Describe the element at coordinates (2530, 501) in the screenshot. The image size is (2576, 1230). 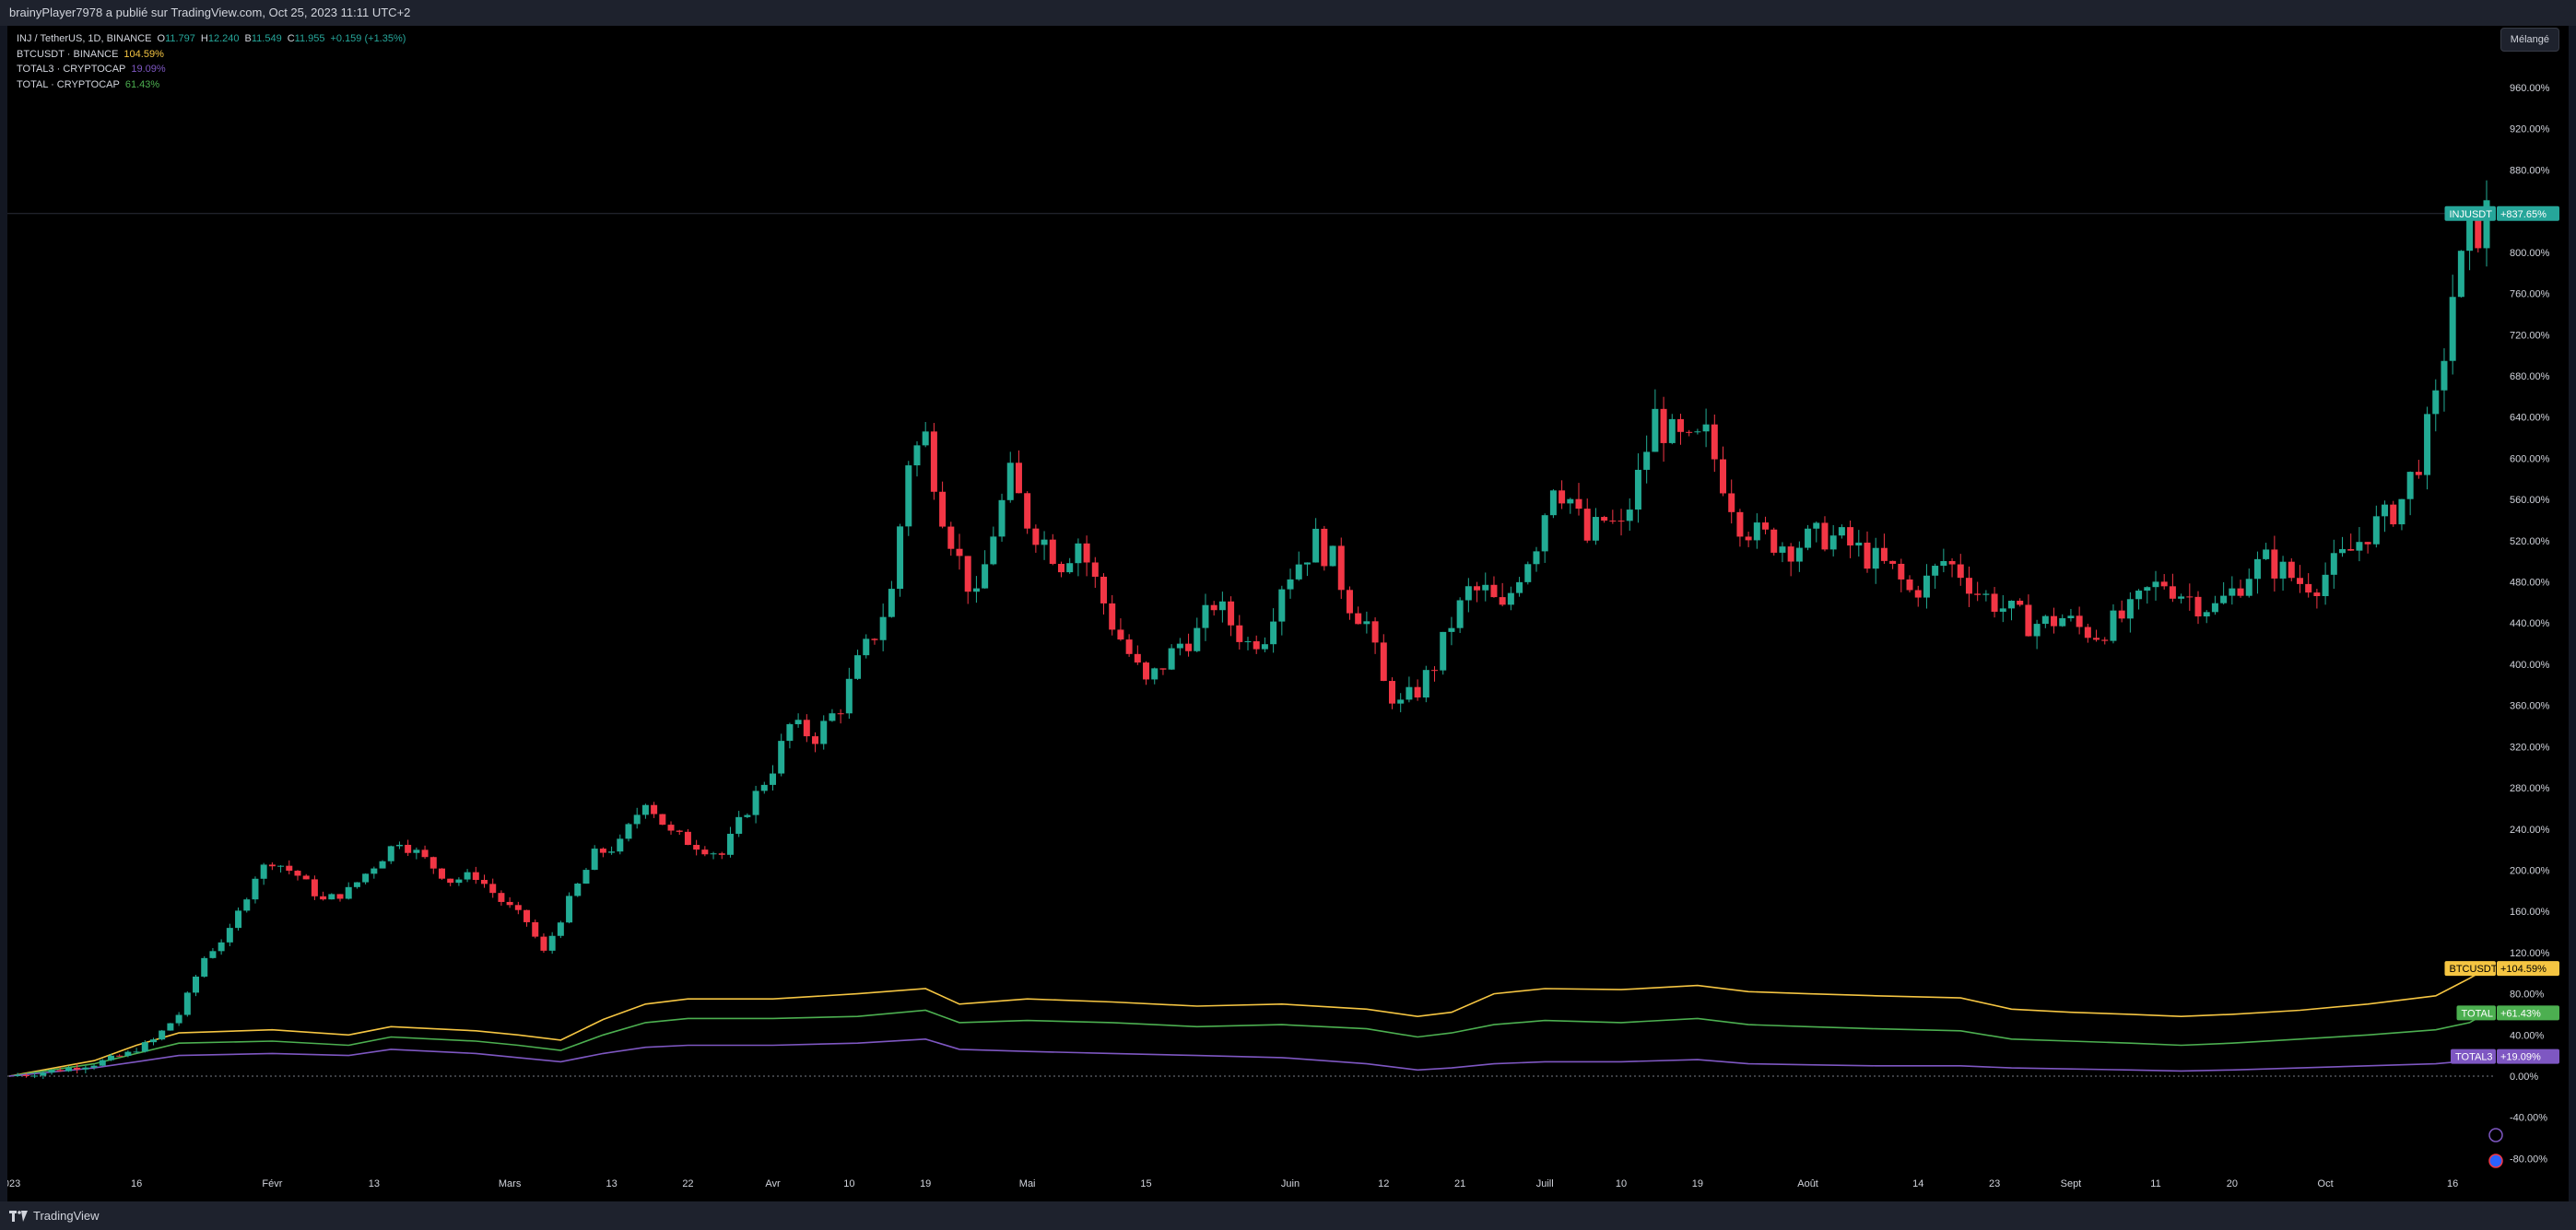
I see `y-tick-label: 560.00%` at that location.